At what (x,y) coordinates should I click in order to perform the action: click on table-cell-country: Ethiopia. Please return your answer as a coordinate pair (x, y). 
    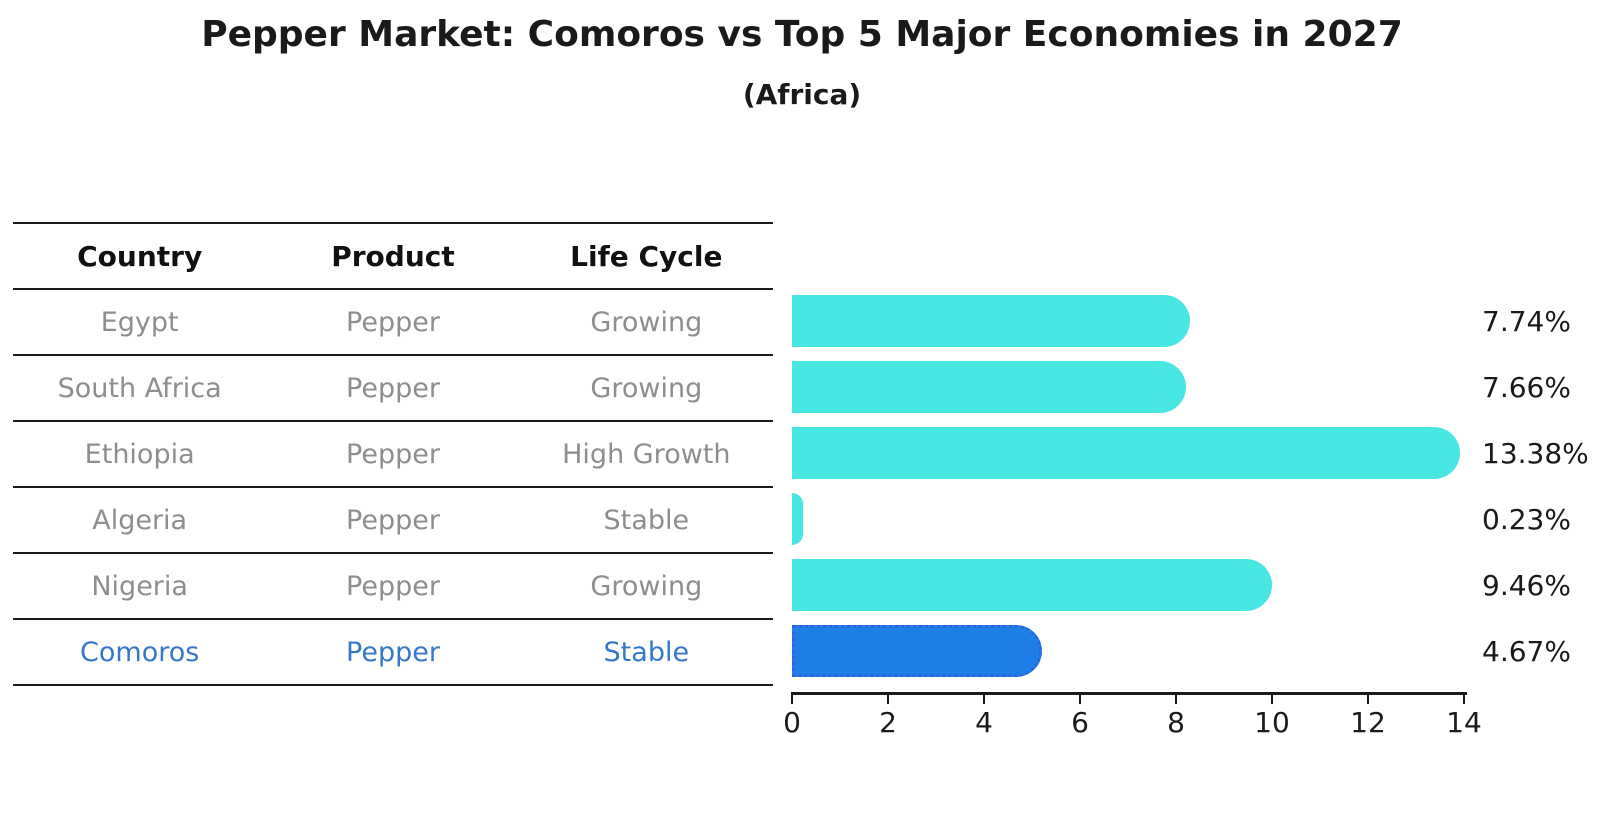
    Looking at the image, I should click on (139, 454).